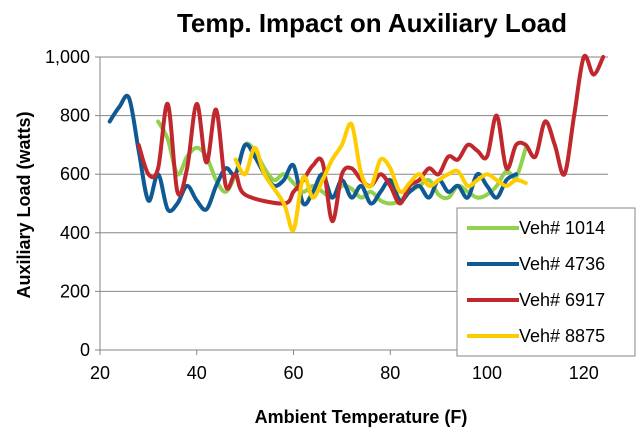 This screenshot has width=641, height=435. I want to click on x-tick-label: 120, so click(584, 373).